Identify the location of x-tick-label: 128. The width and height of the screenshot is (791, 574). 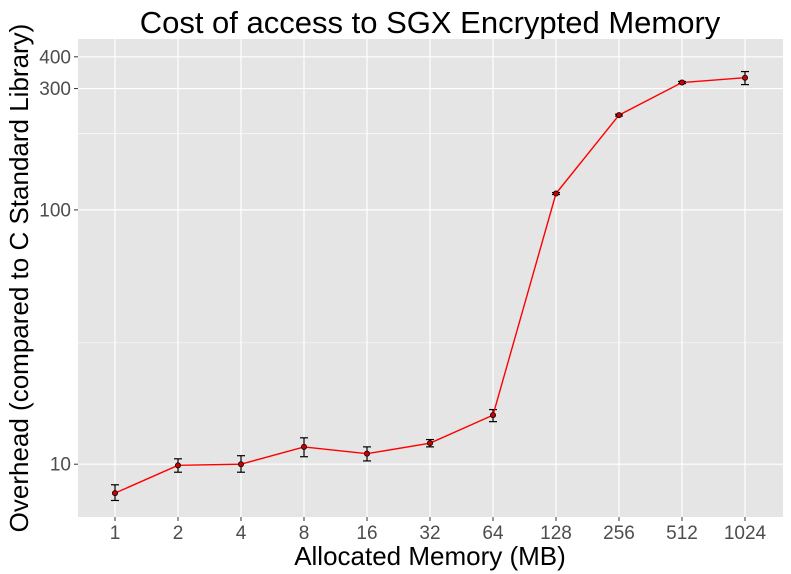
(556, 533).